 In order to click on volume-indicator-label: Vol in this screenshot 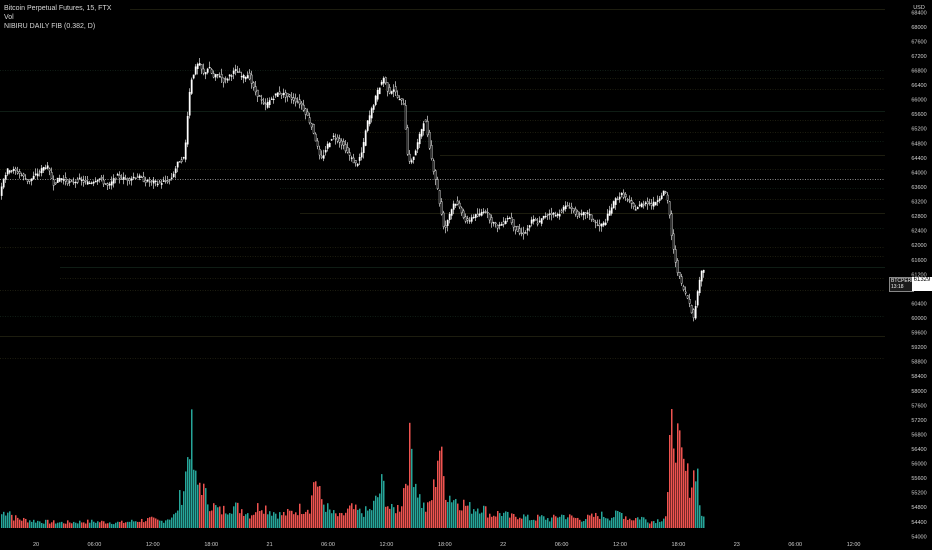, I will do `click(9, 17)`.